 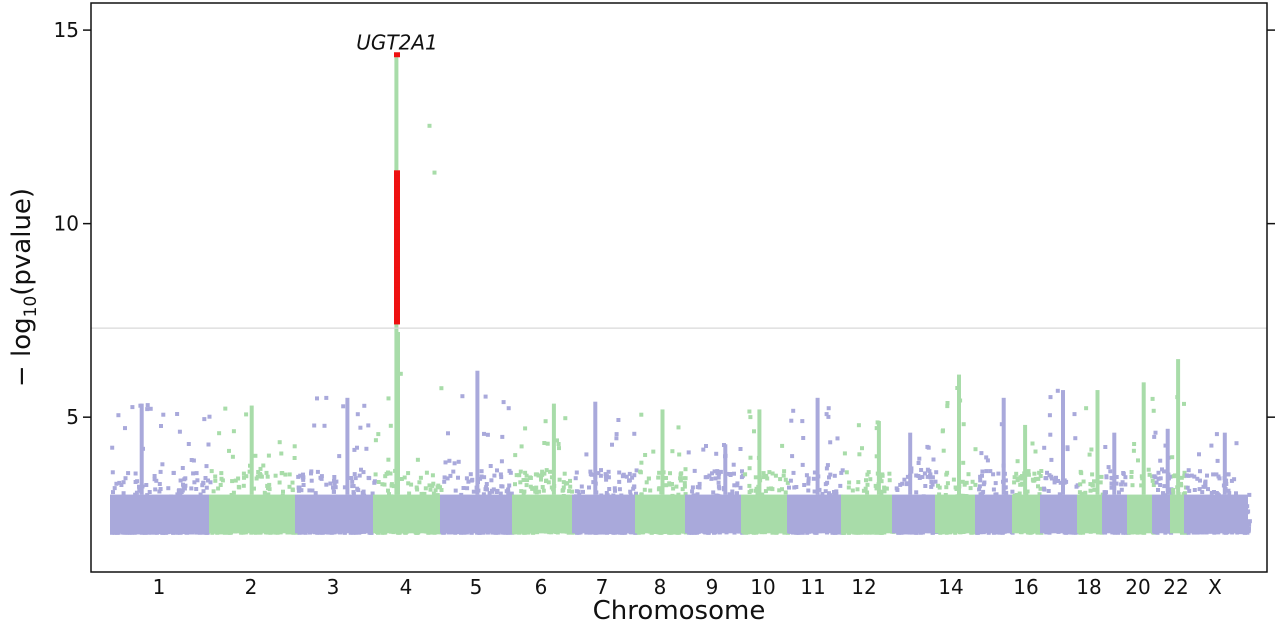 I want to click on snp-point-chr16, so click(x=1039, y=494).